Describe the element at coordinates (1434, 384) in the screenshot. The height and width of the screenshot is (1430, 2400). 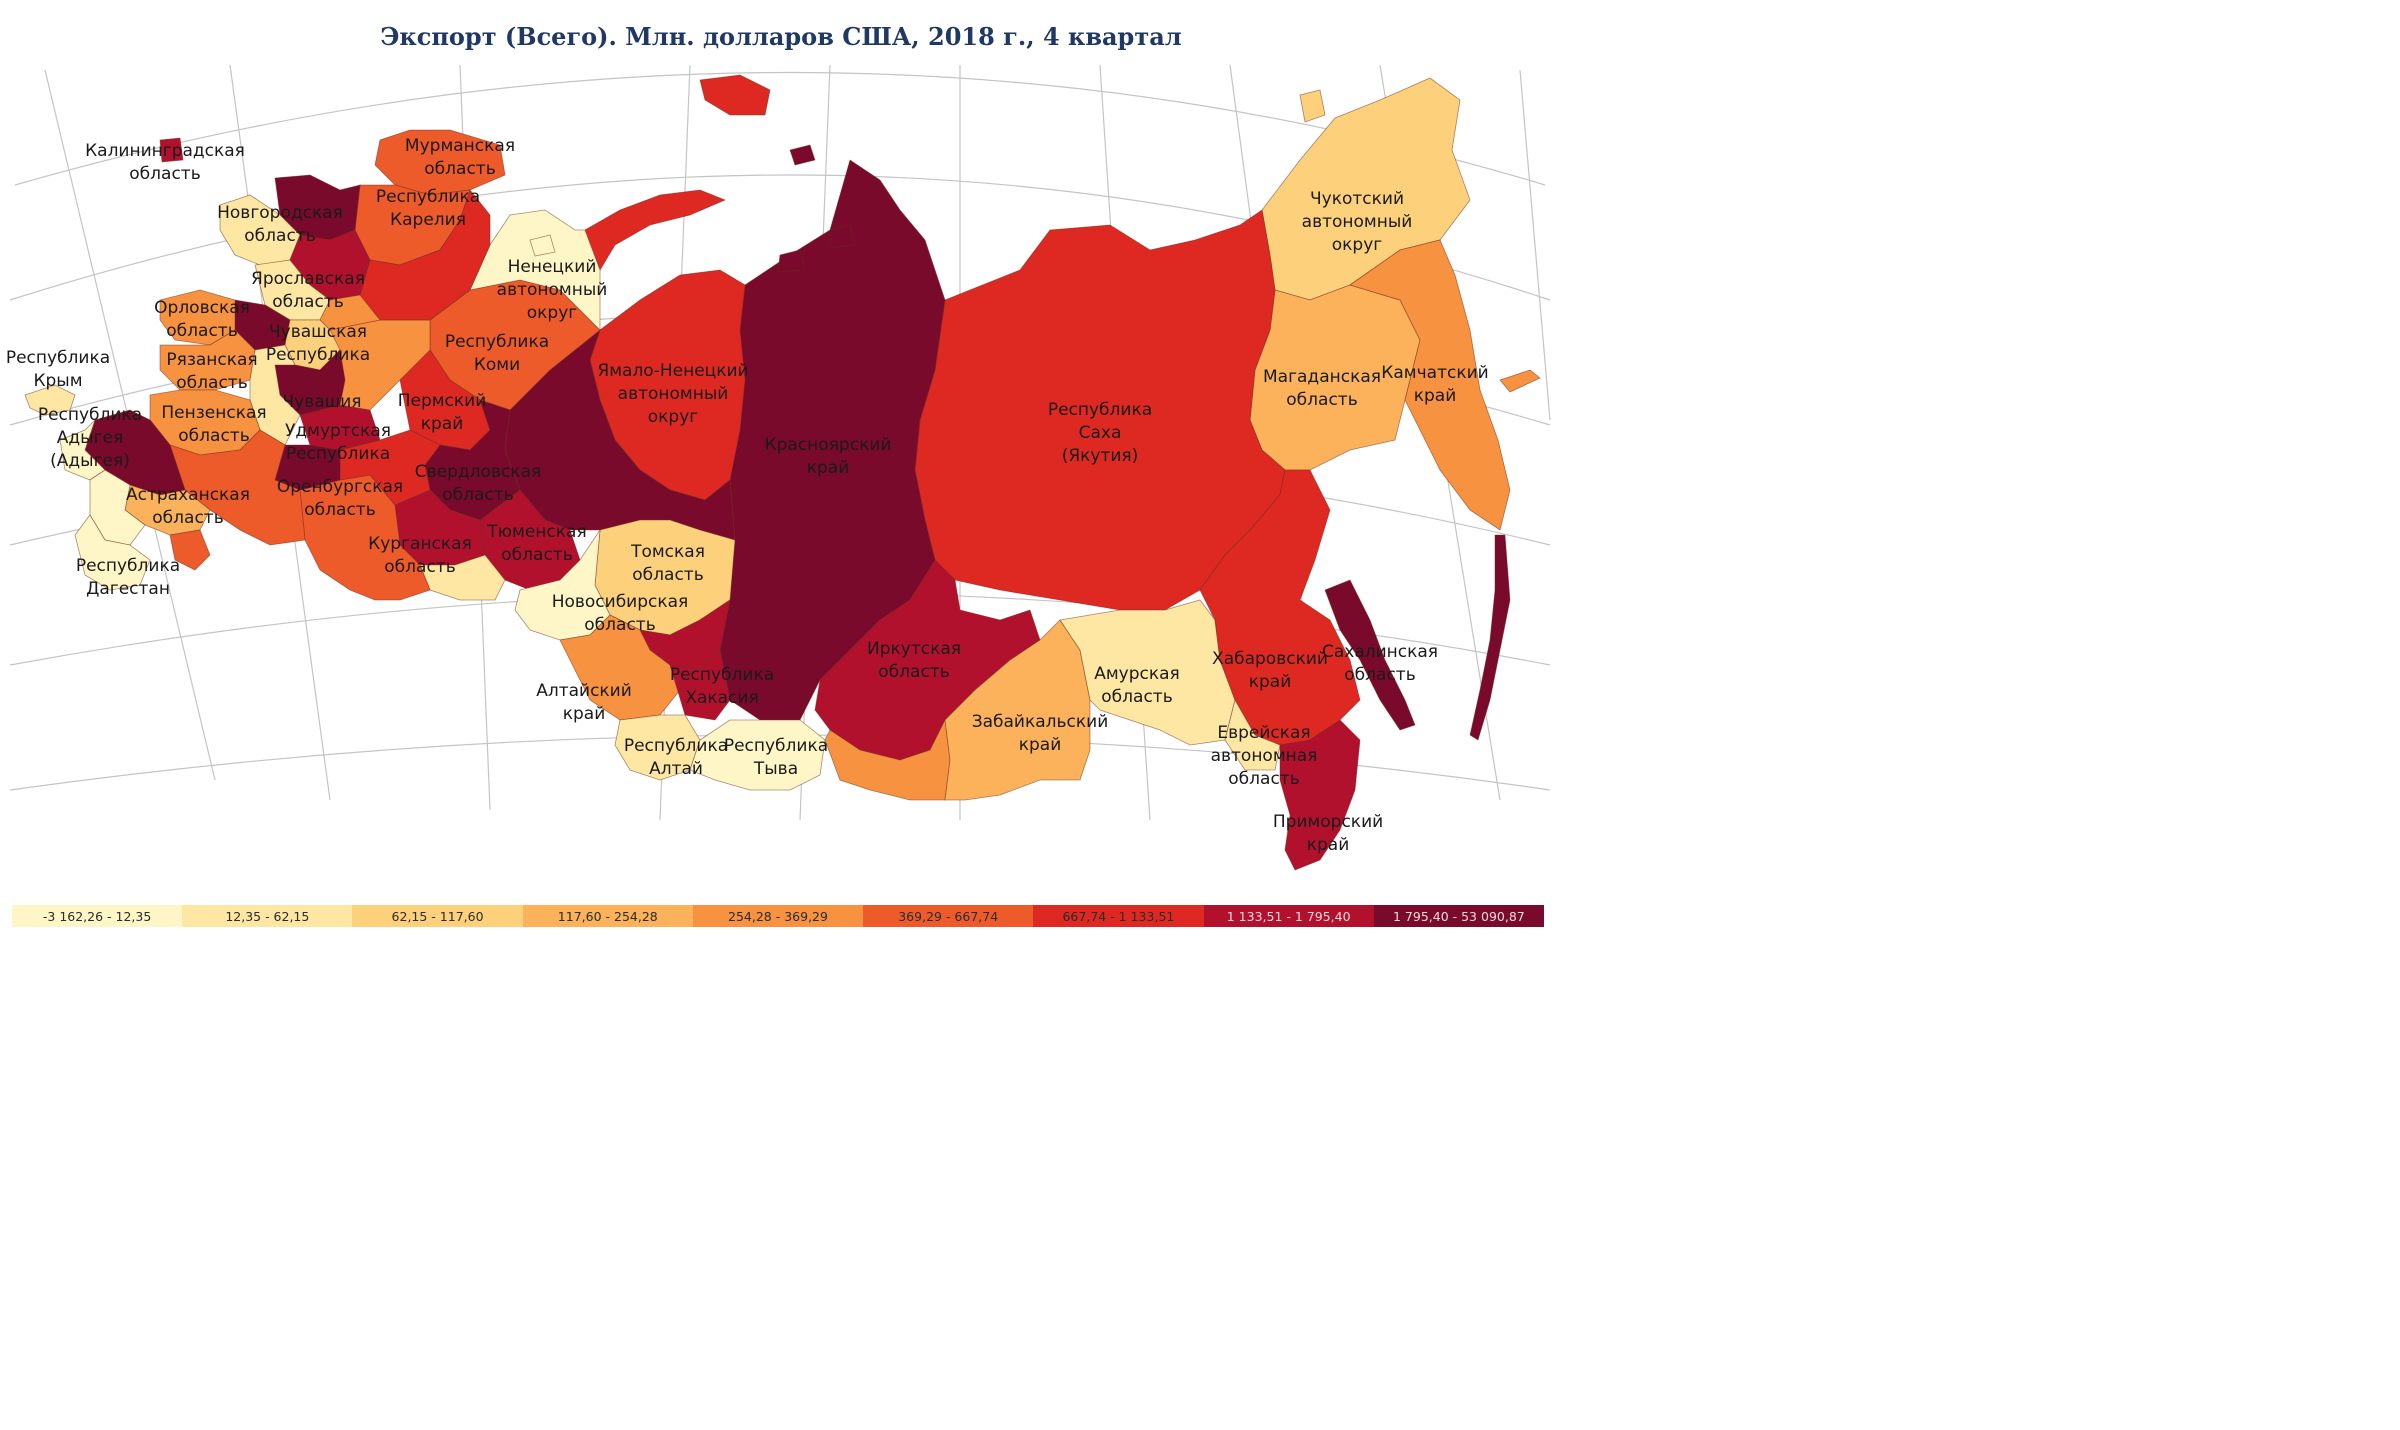
I see `region-label-kamchatka: Камчатский край` at that location.